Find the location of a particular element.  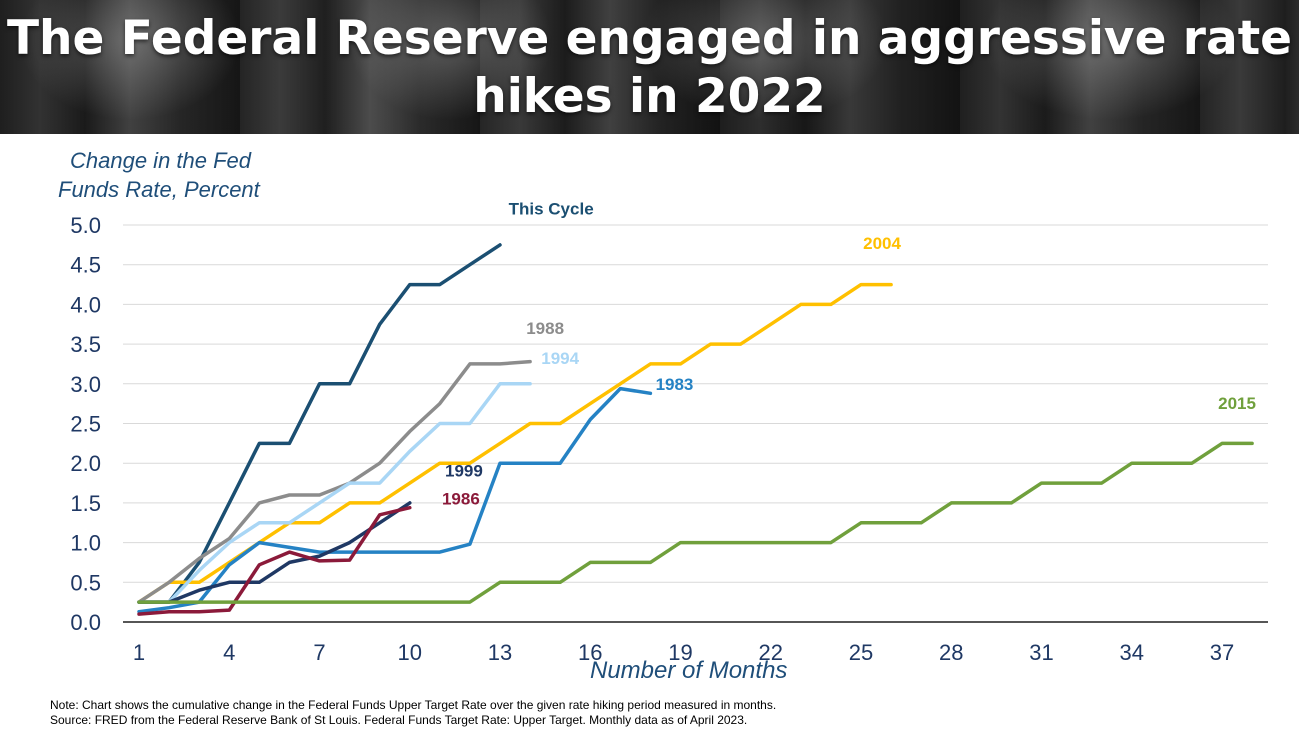

x-tick-label: 7 is located at coordinates (319, 652).